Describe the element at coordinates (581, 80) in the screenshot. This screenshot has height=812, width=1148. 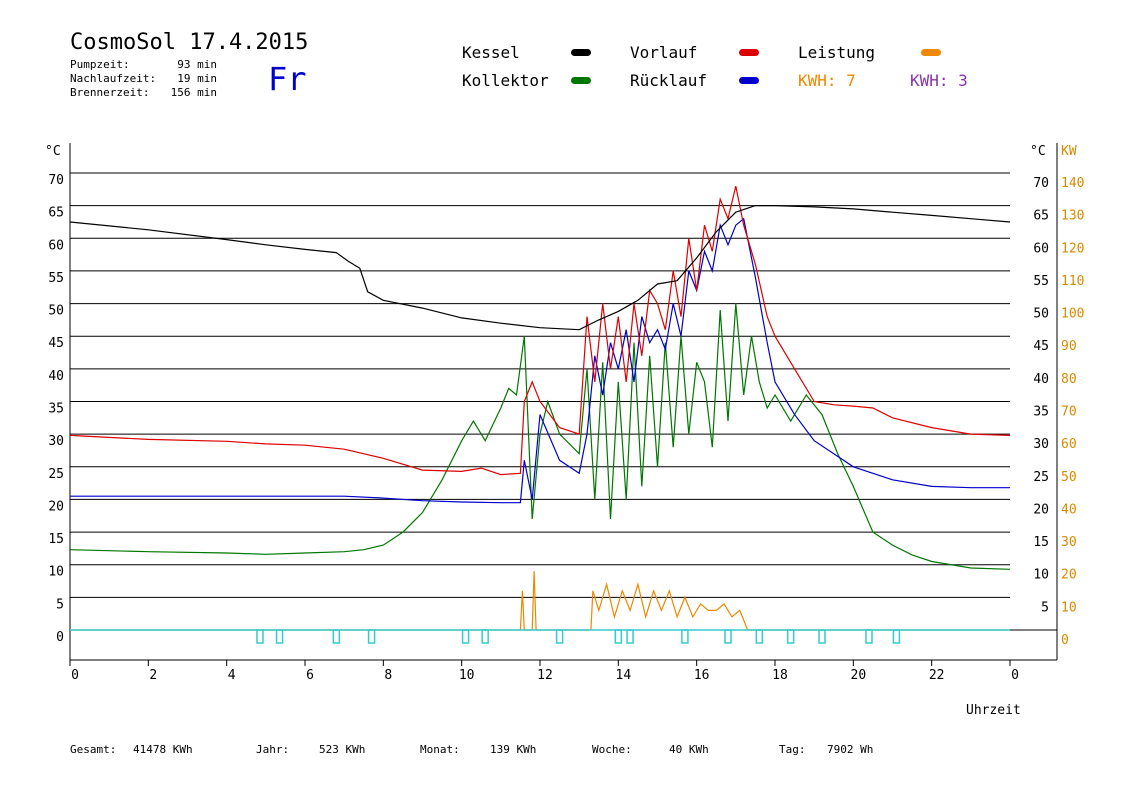
I see `legend-kollektor-swatch` at that location.